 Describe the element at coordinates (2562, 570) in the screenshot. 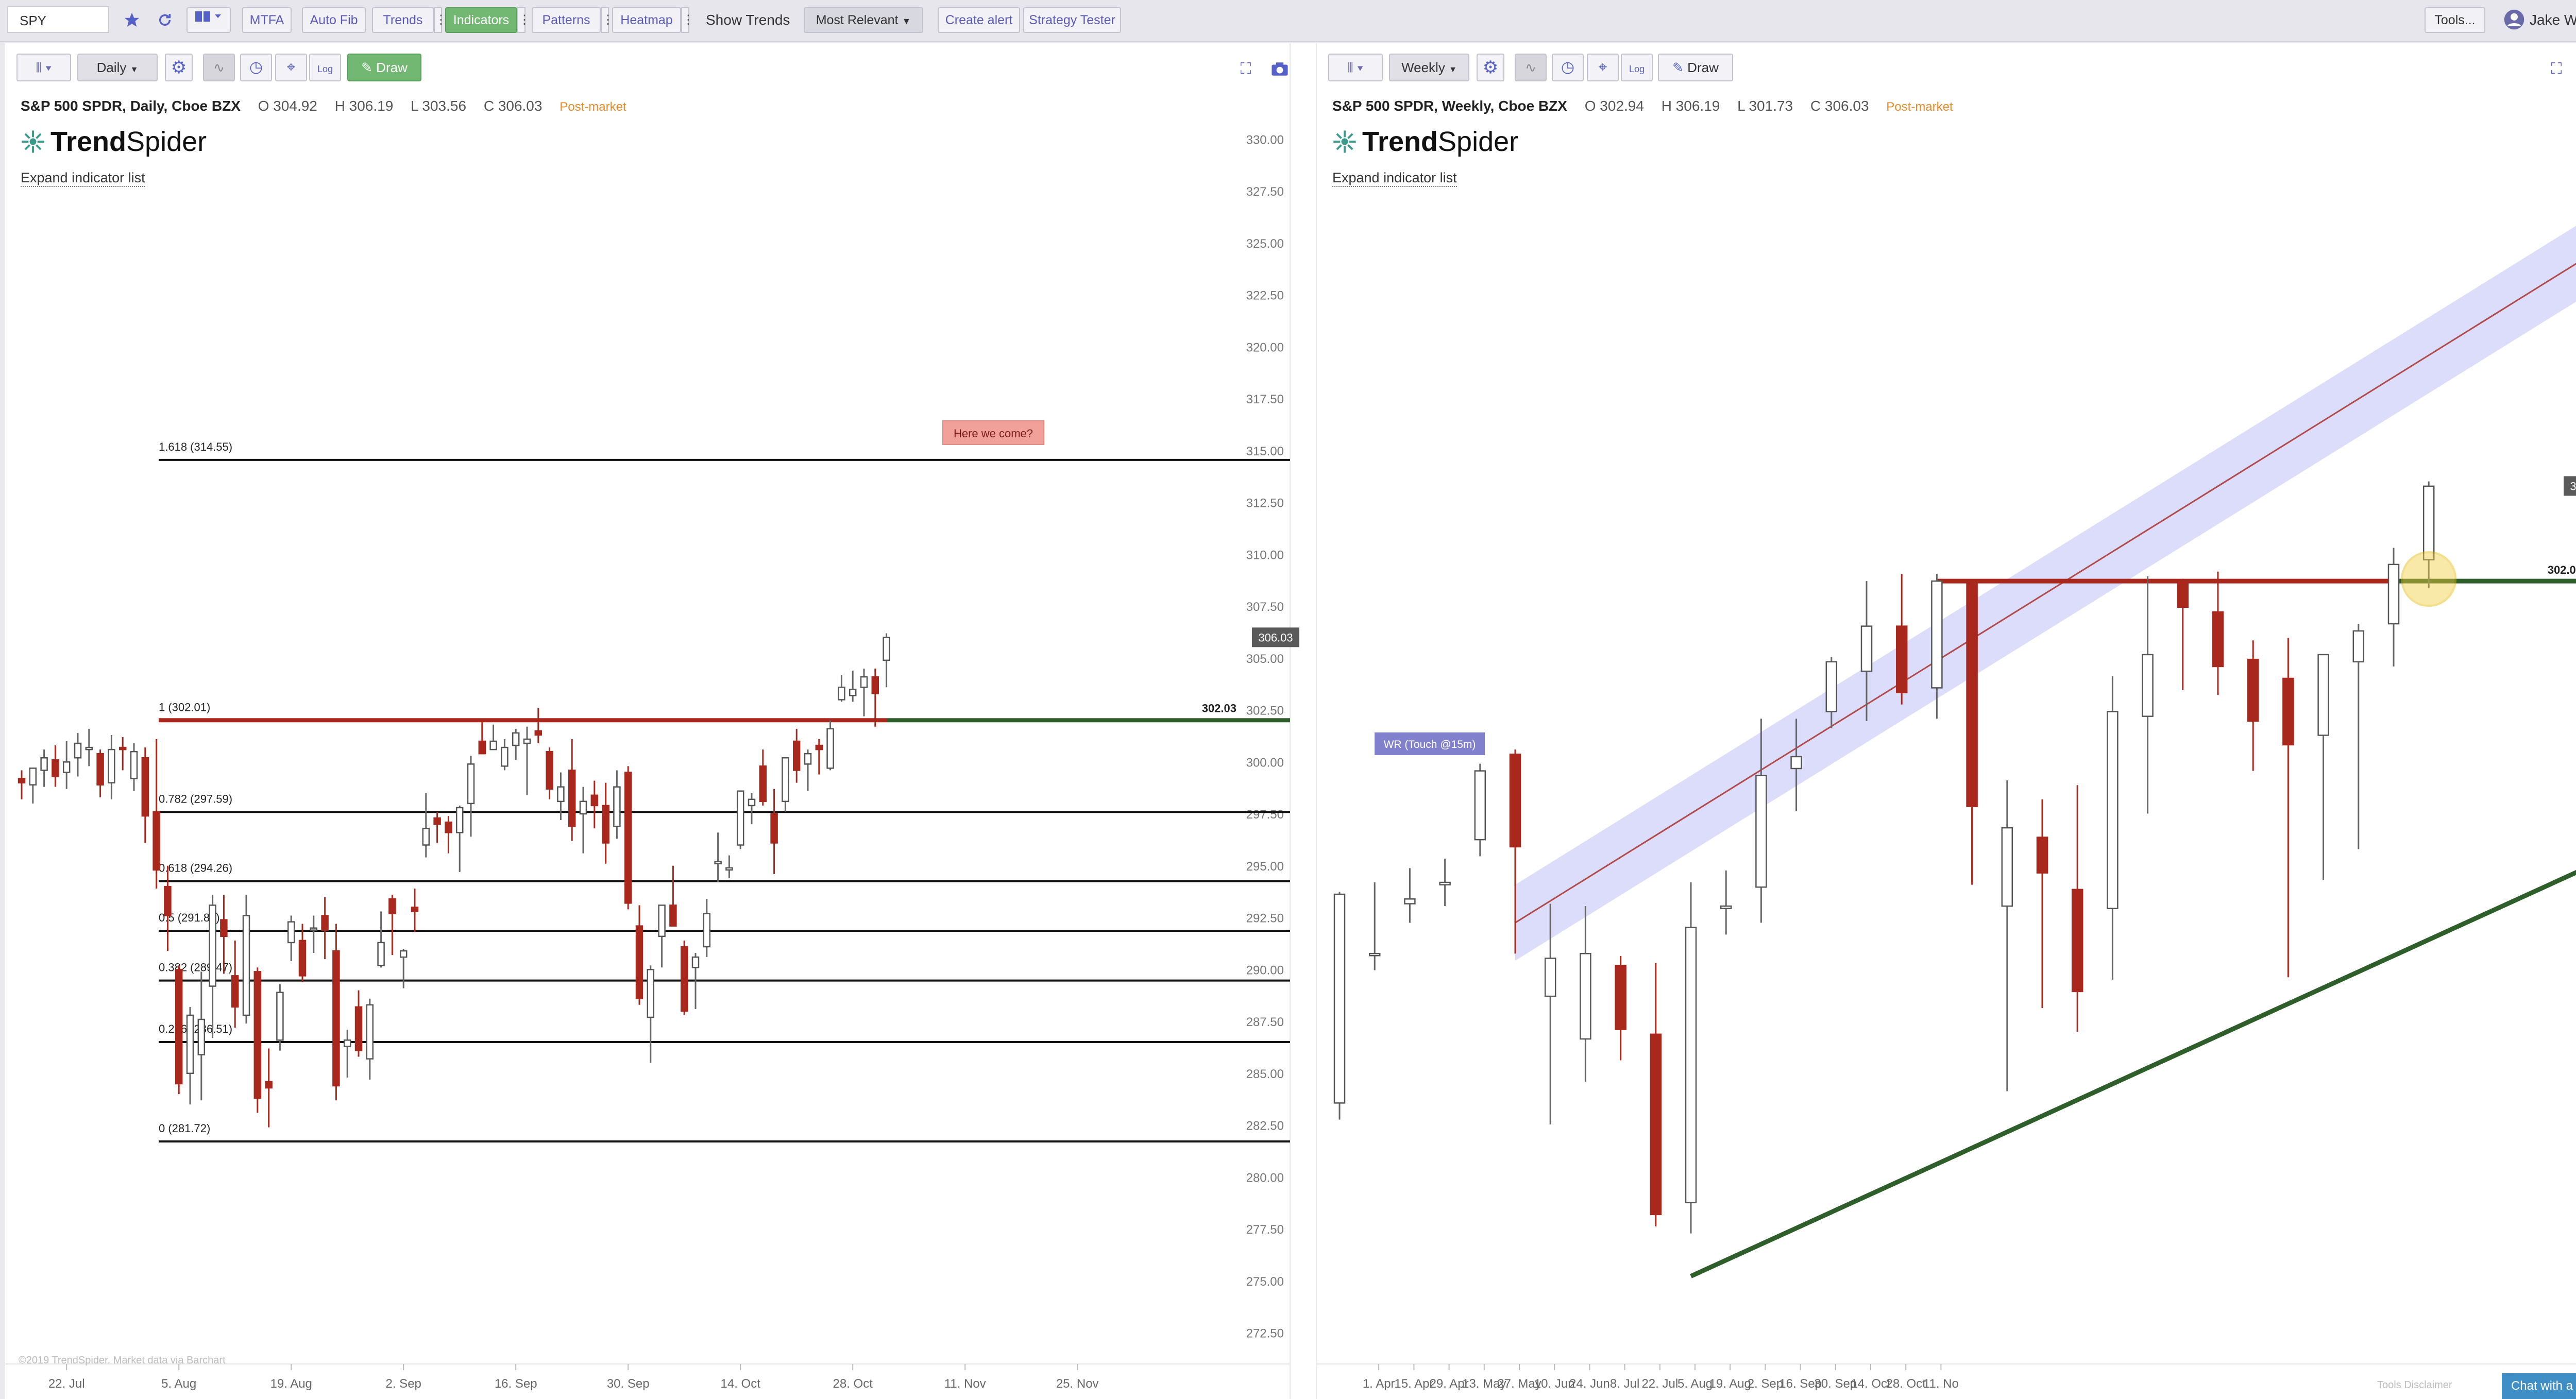

I see `level-price-label: 302.00` at that location.